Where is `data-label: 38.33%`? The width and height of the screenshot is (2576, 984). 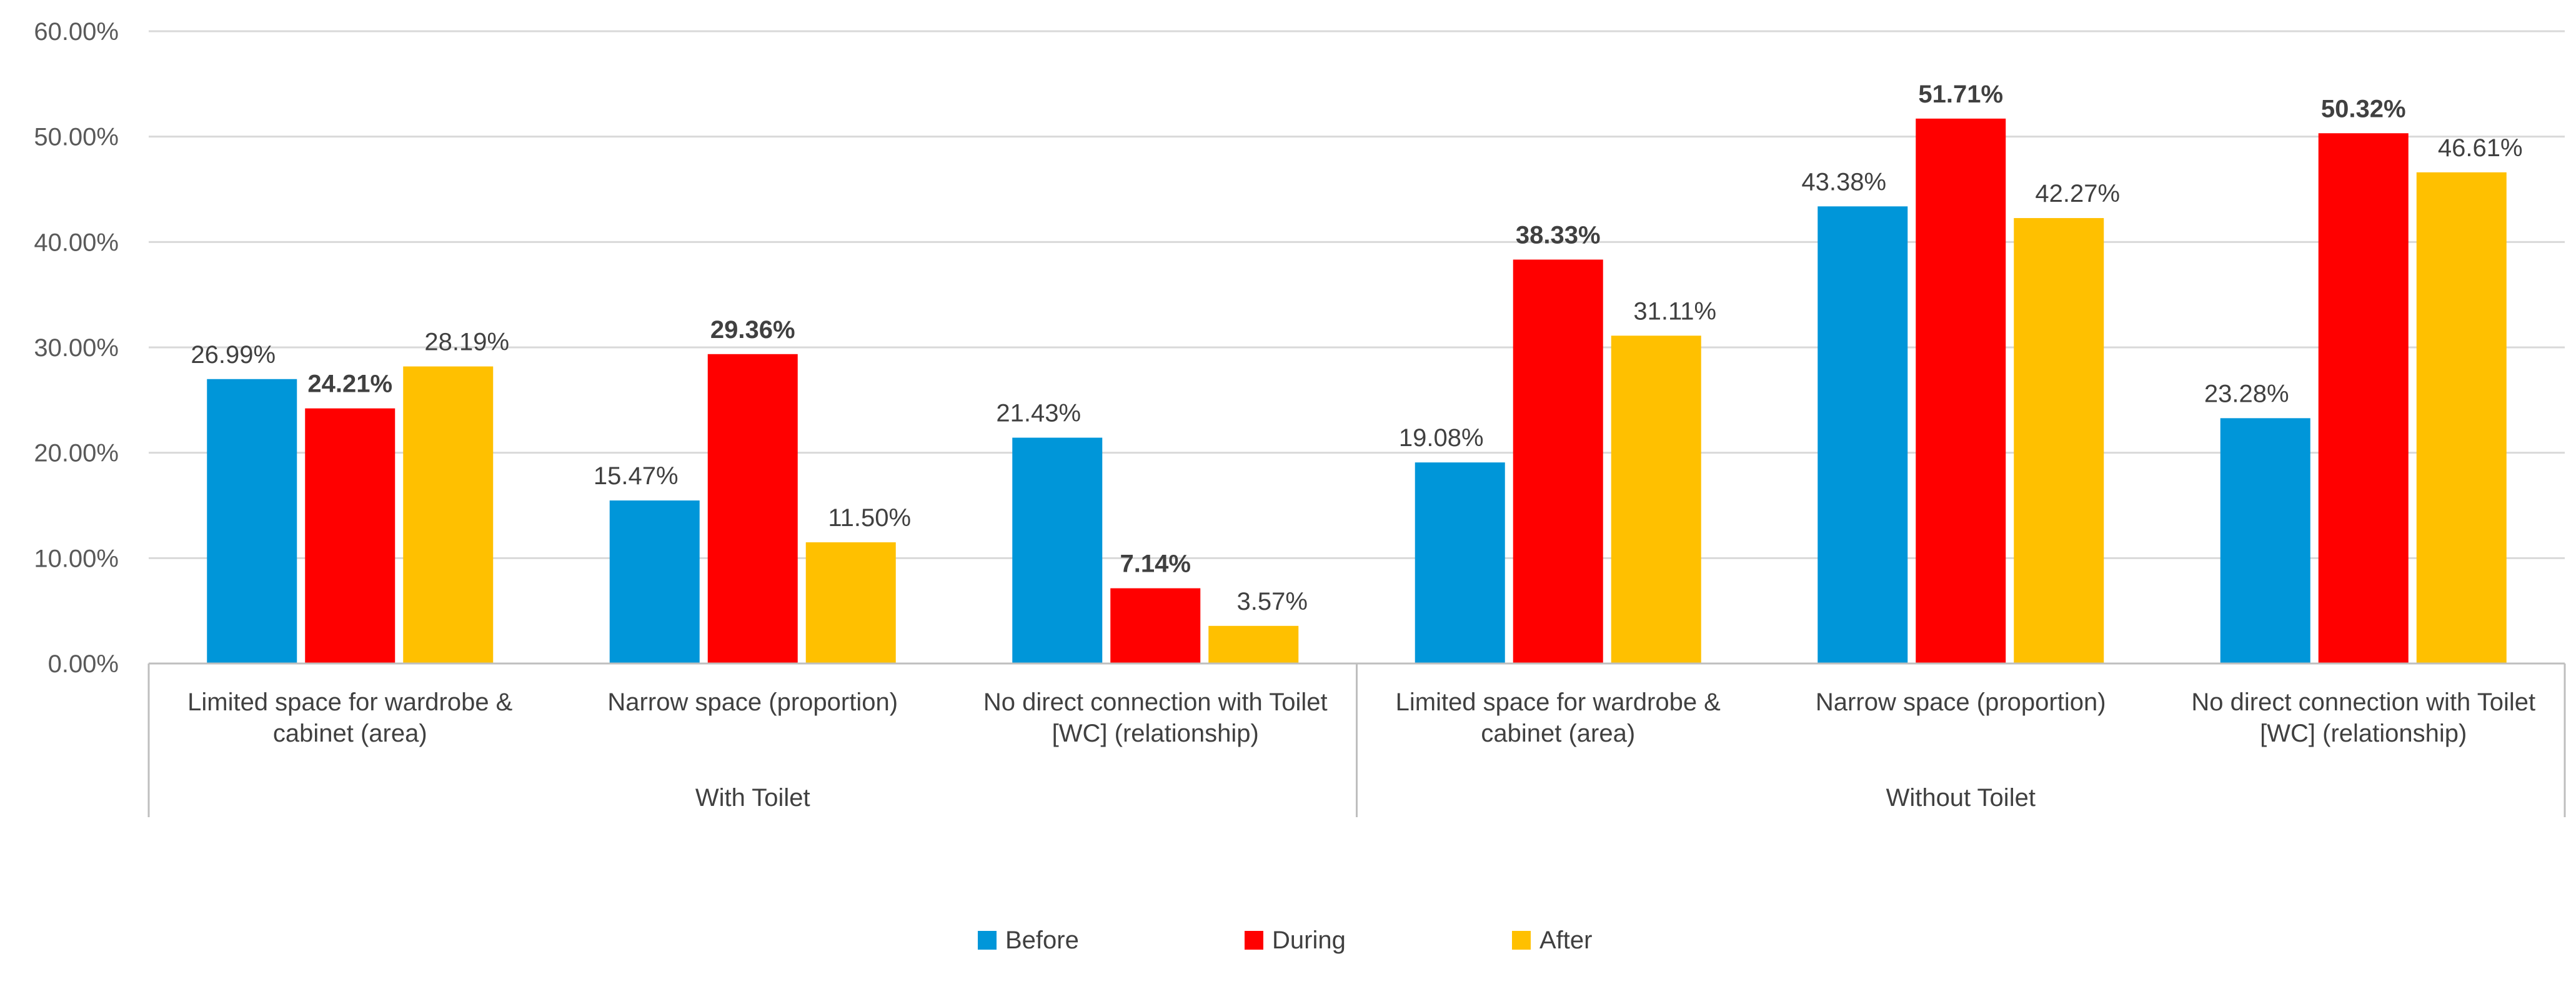
data-label: 38.33% is located at coordinates (1559, 235).